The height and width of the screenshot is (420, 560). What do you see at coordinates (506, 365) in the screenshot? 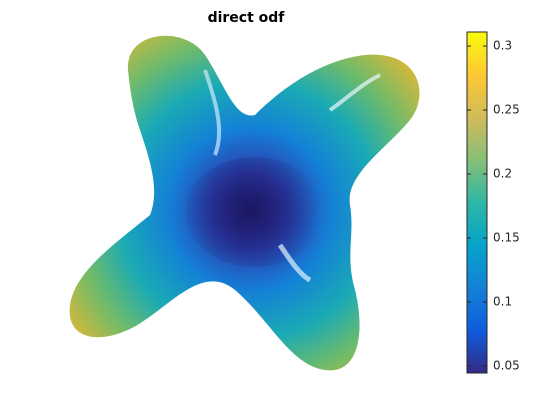
I see `colorbar-tick-label: 0.05` at bounding box center [506, 365].